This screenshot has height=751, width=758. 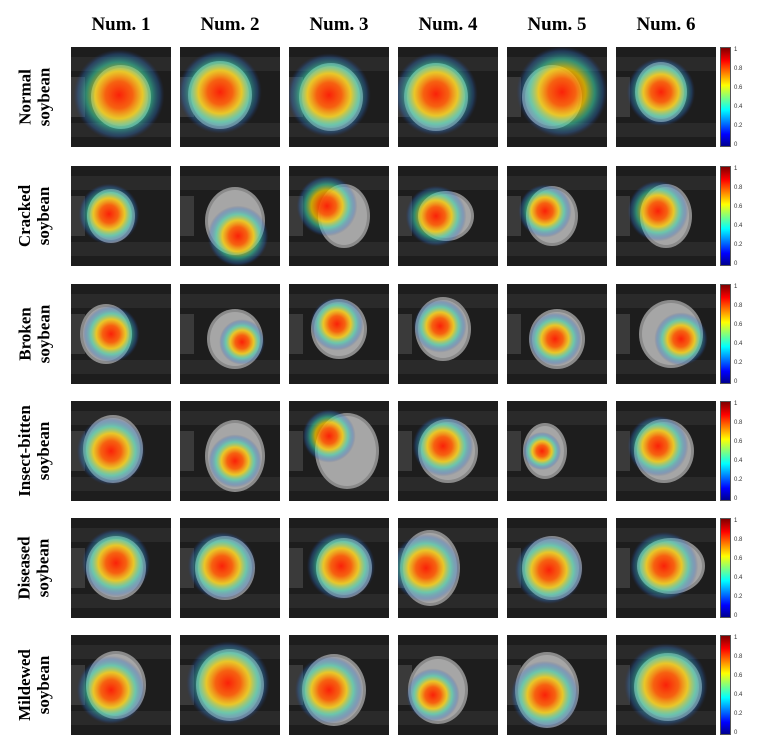 What do you see at coordinates (33, 97) in the screenshot?
I see `row-label-normal: Normal soybean` at bounding box center [33, 97].